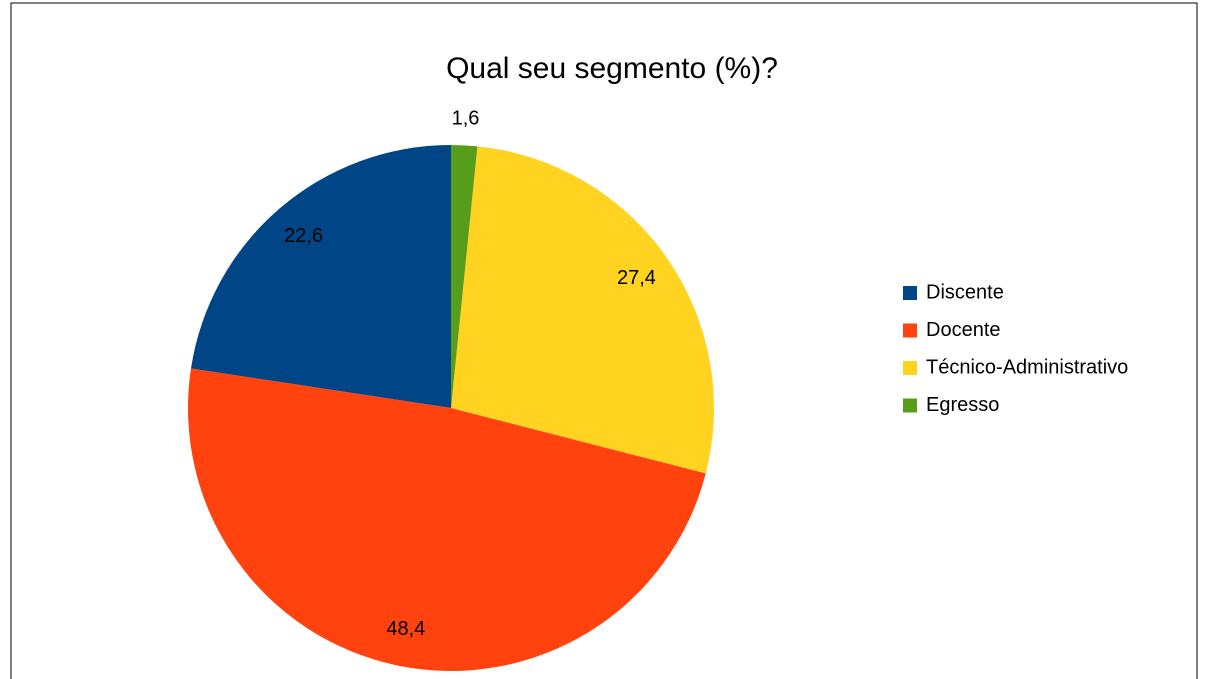 The height and width of the screenshot is (679, 1206). I want to click on data-label: 22,6, so click(303, 236).